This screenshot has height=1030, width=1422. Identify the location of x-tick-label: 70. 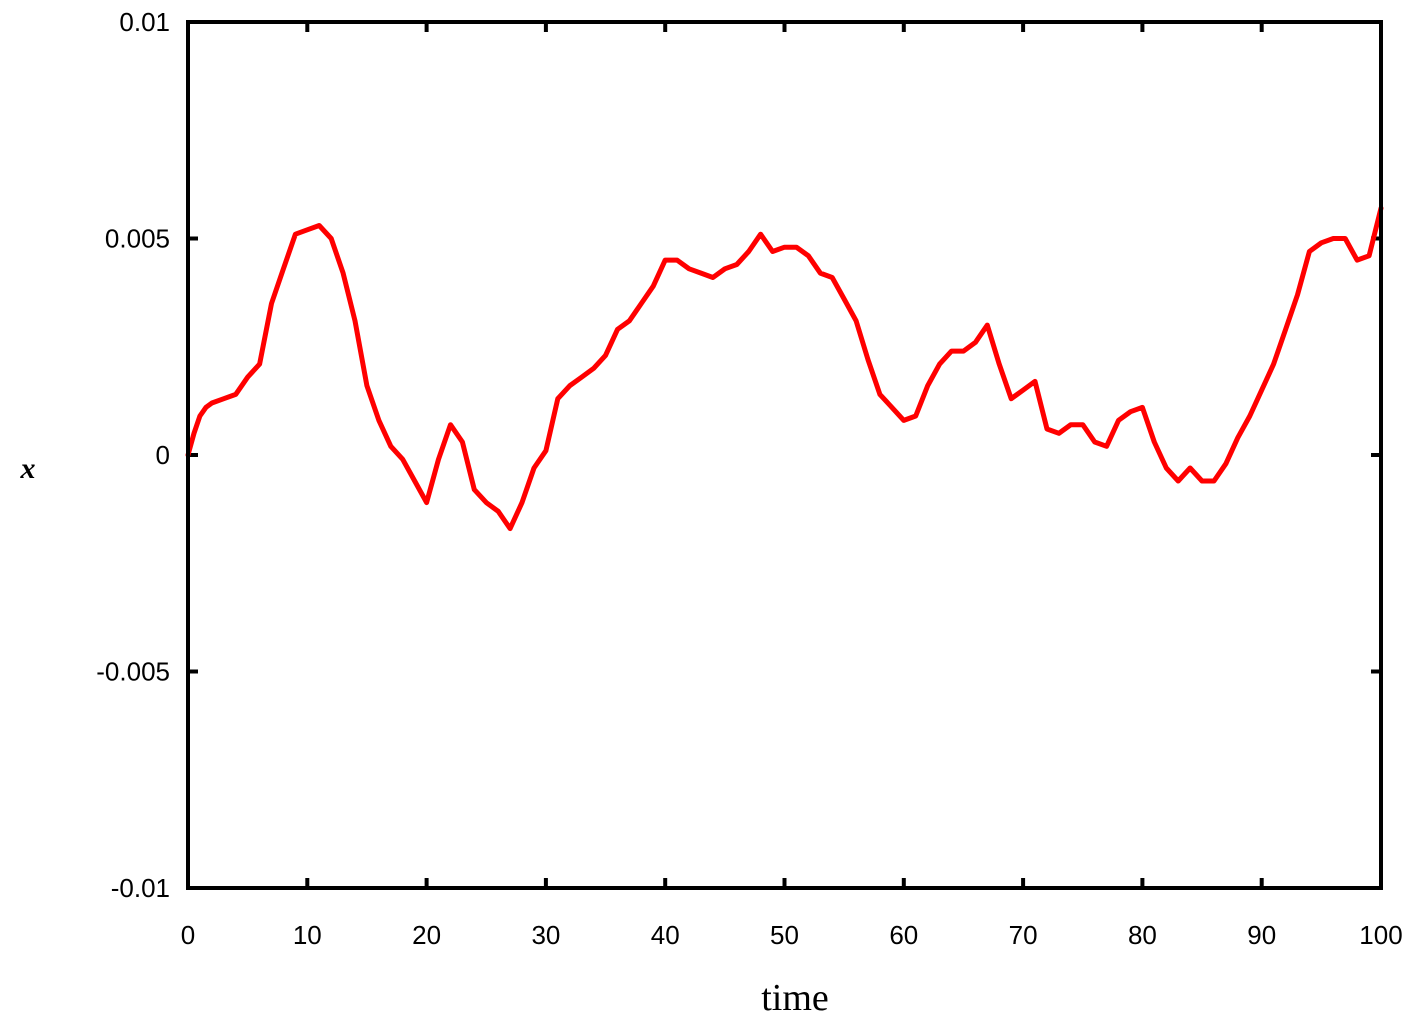
(1023, 935).